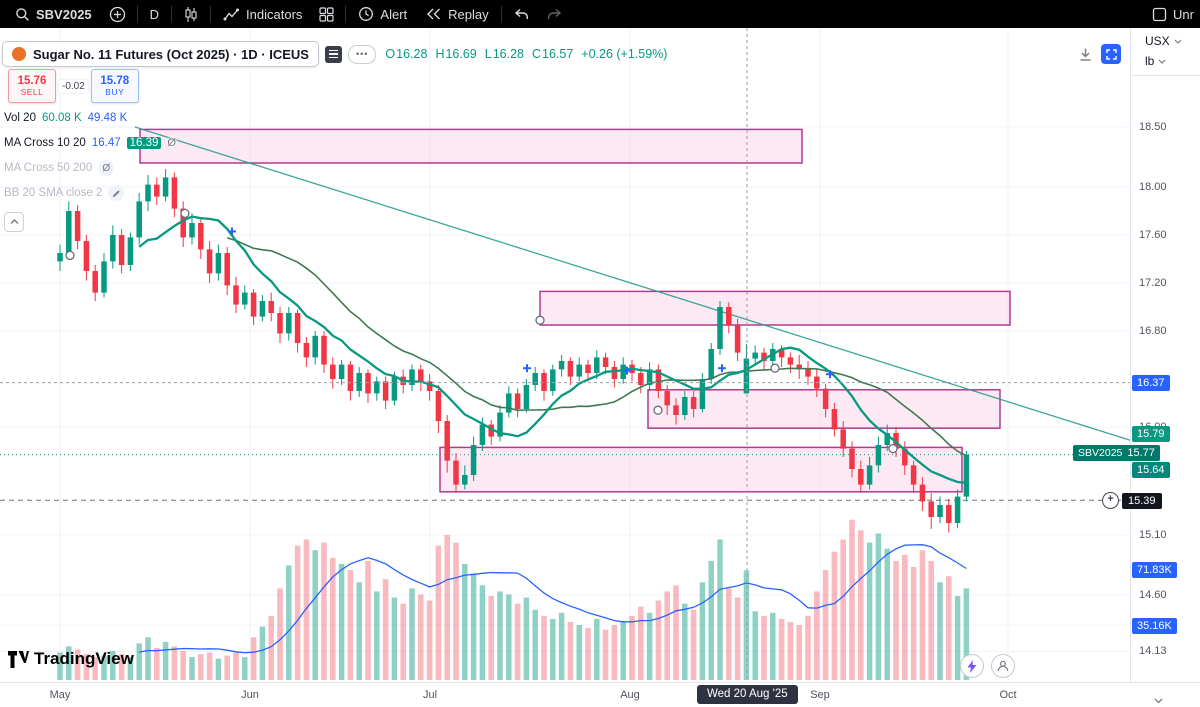 Image resolution: width=1200 pixels, height=707 pixels. I want to click on unit-toggle: lb, so click(1165, 58).